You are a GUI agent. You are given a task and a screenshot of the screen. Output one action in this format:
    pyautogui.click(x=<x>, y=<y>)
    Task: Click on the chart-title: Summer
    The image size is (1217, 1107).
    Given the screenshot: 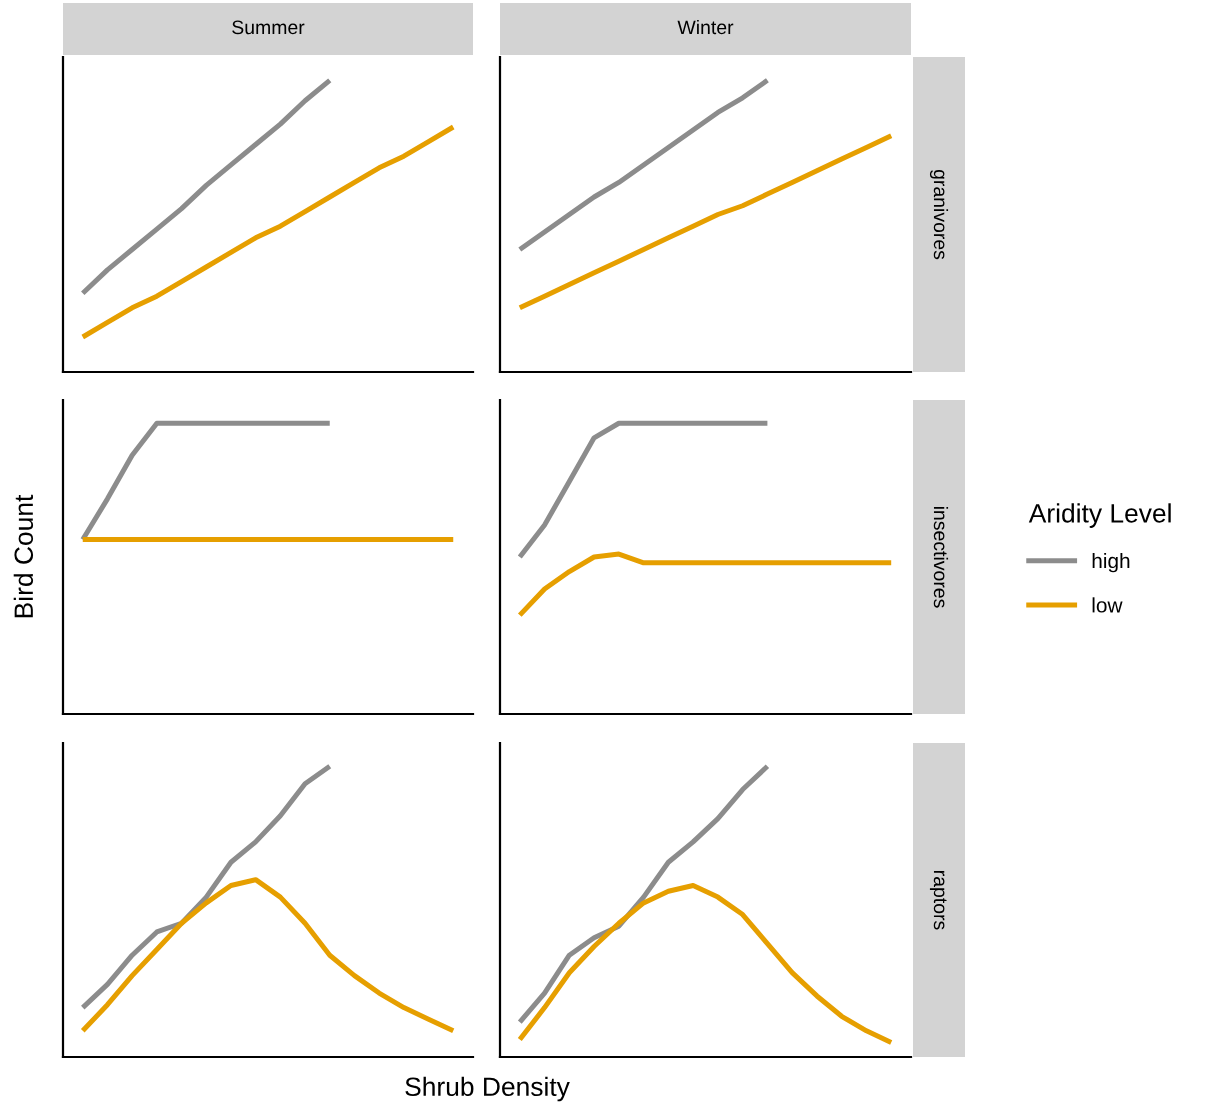 What is the action you would take?
    pyautogui.click(x=268, y=27)
    